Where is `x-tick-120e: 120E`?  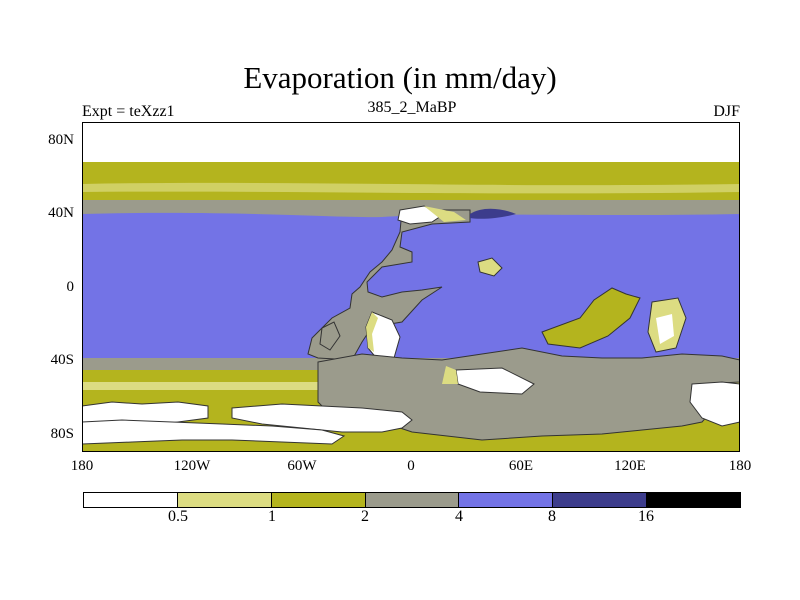 x-tick-120e: 120E is located at coordinates (630, 466).